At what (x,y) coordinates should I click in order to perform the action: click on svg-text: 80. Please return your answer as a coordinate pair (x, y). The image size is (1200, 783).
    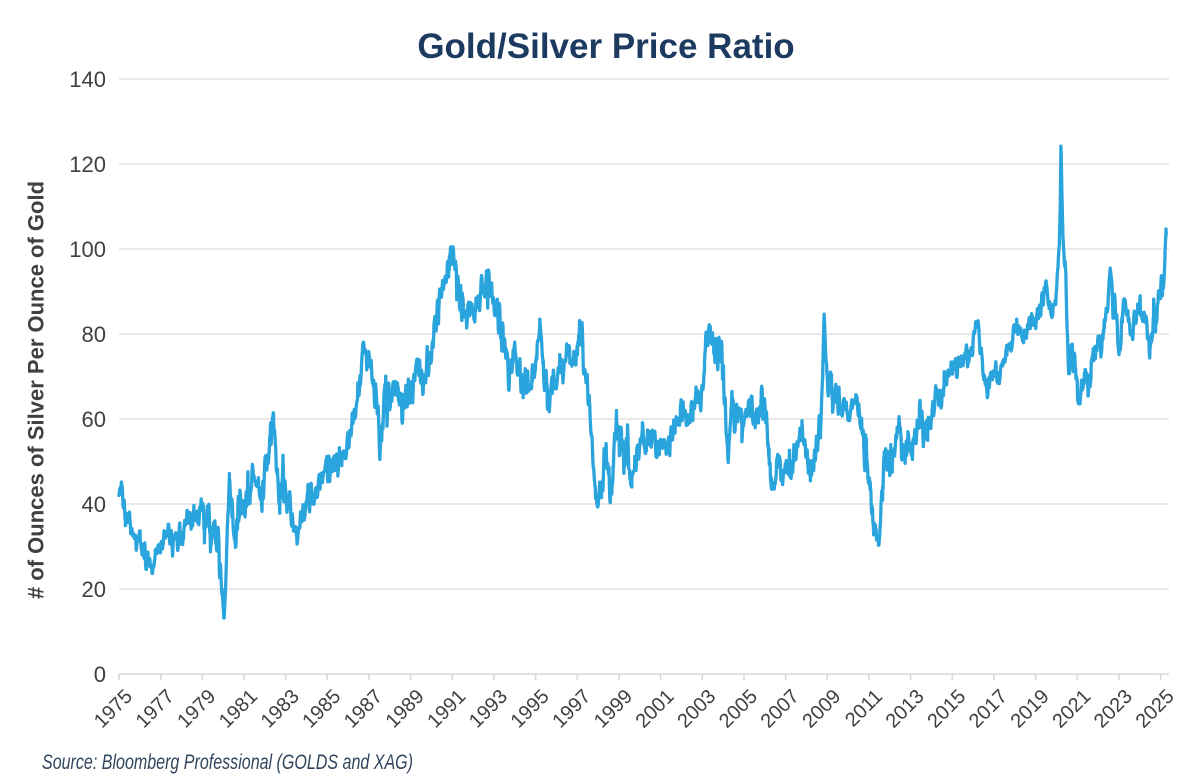
    Looking at the image, I should click on (94, 334).